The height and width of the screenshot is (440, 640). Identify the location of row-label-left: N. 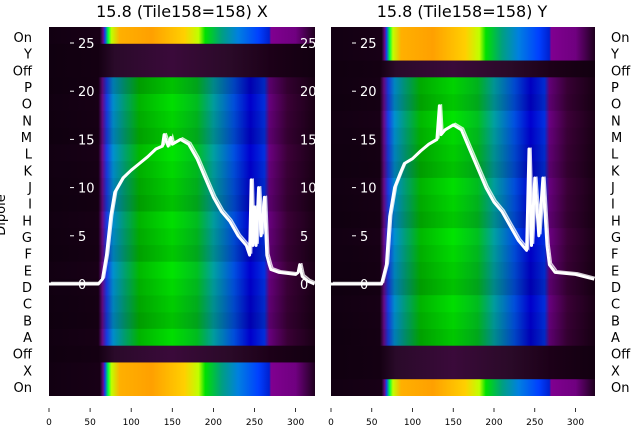
(27, 121).